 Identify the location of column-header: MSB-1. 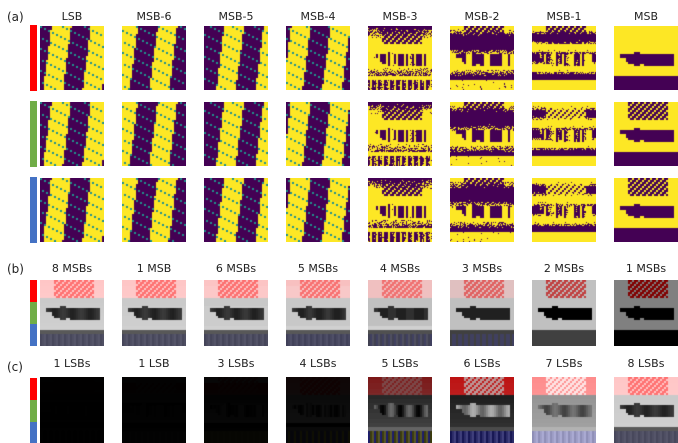
(564, 16).